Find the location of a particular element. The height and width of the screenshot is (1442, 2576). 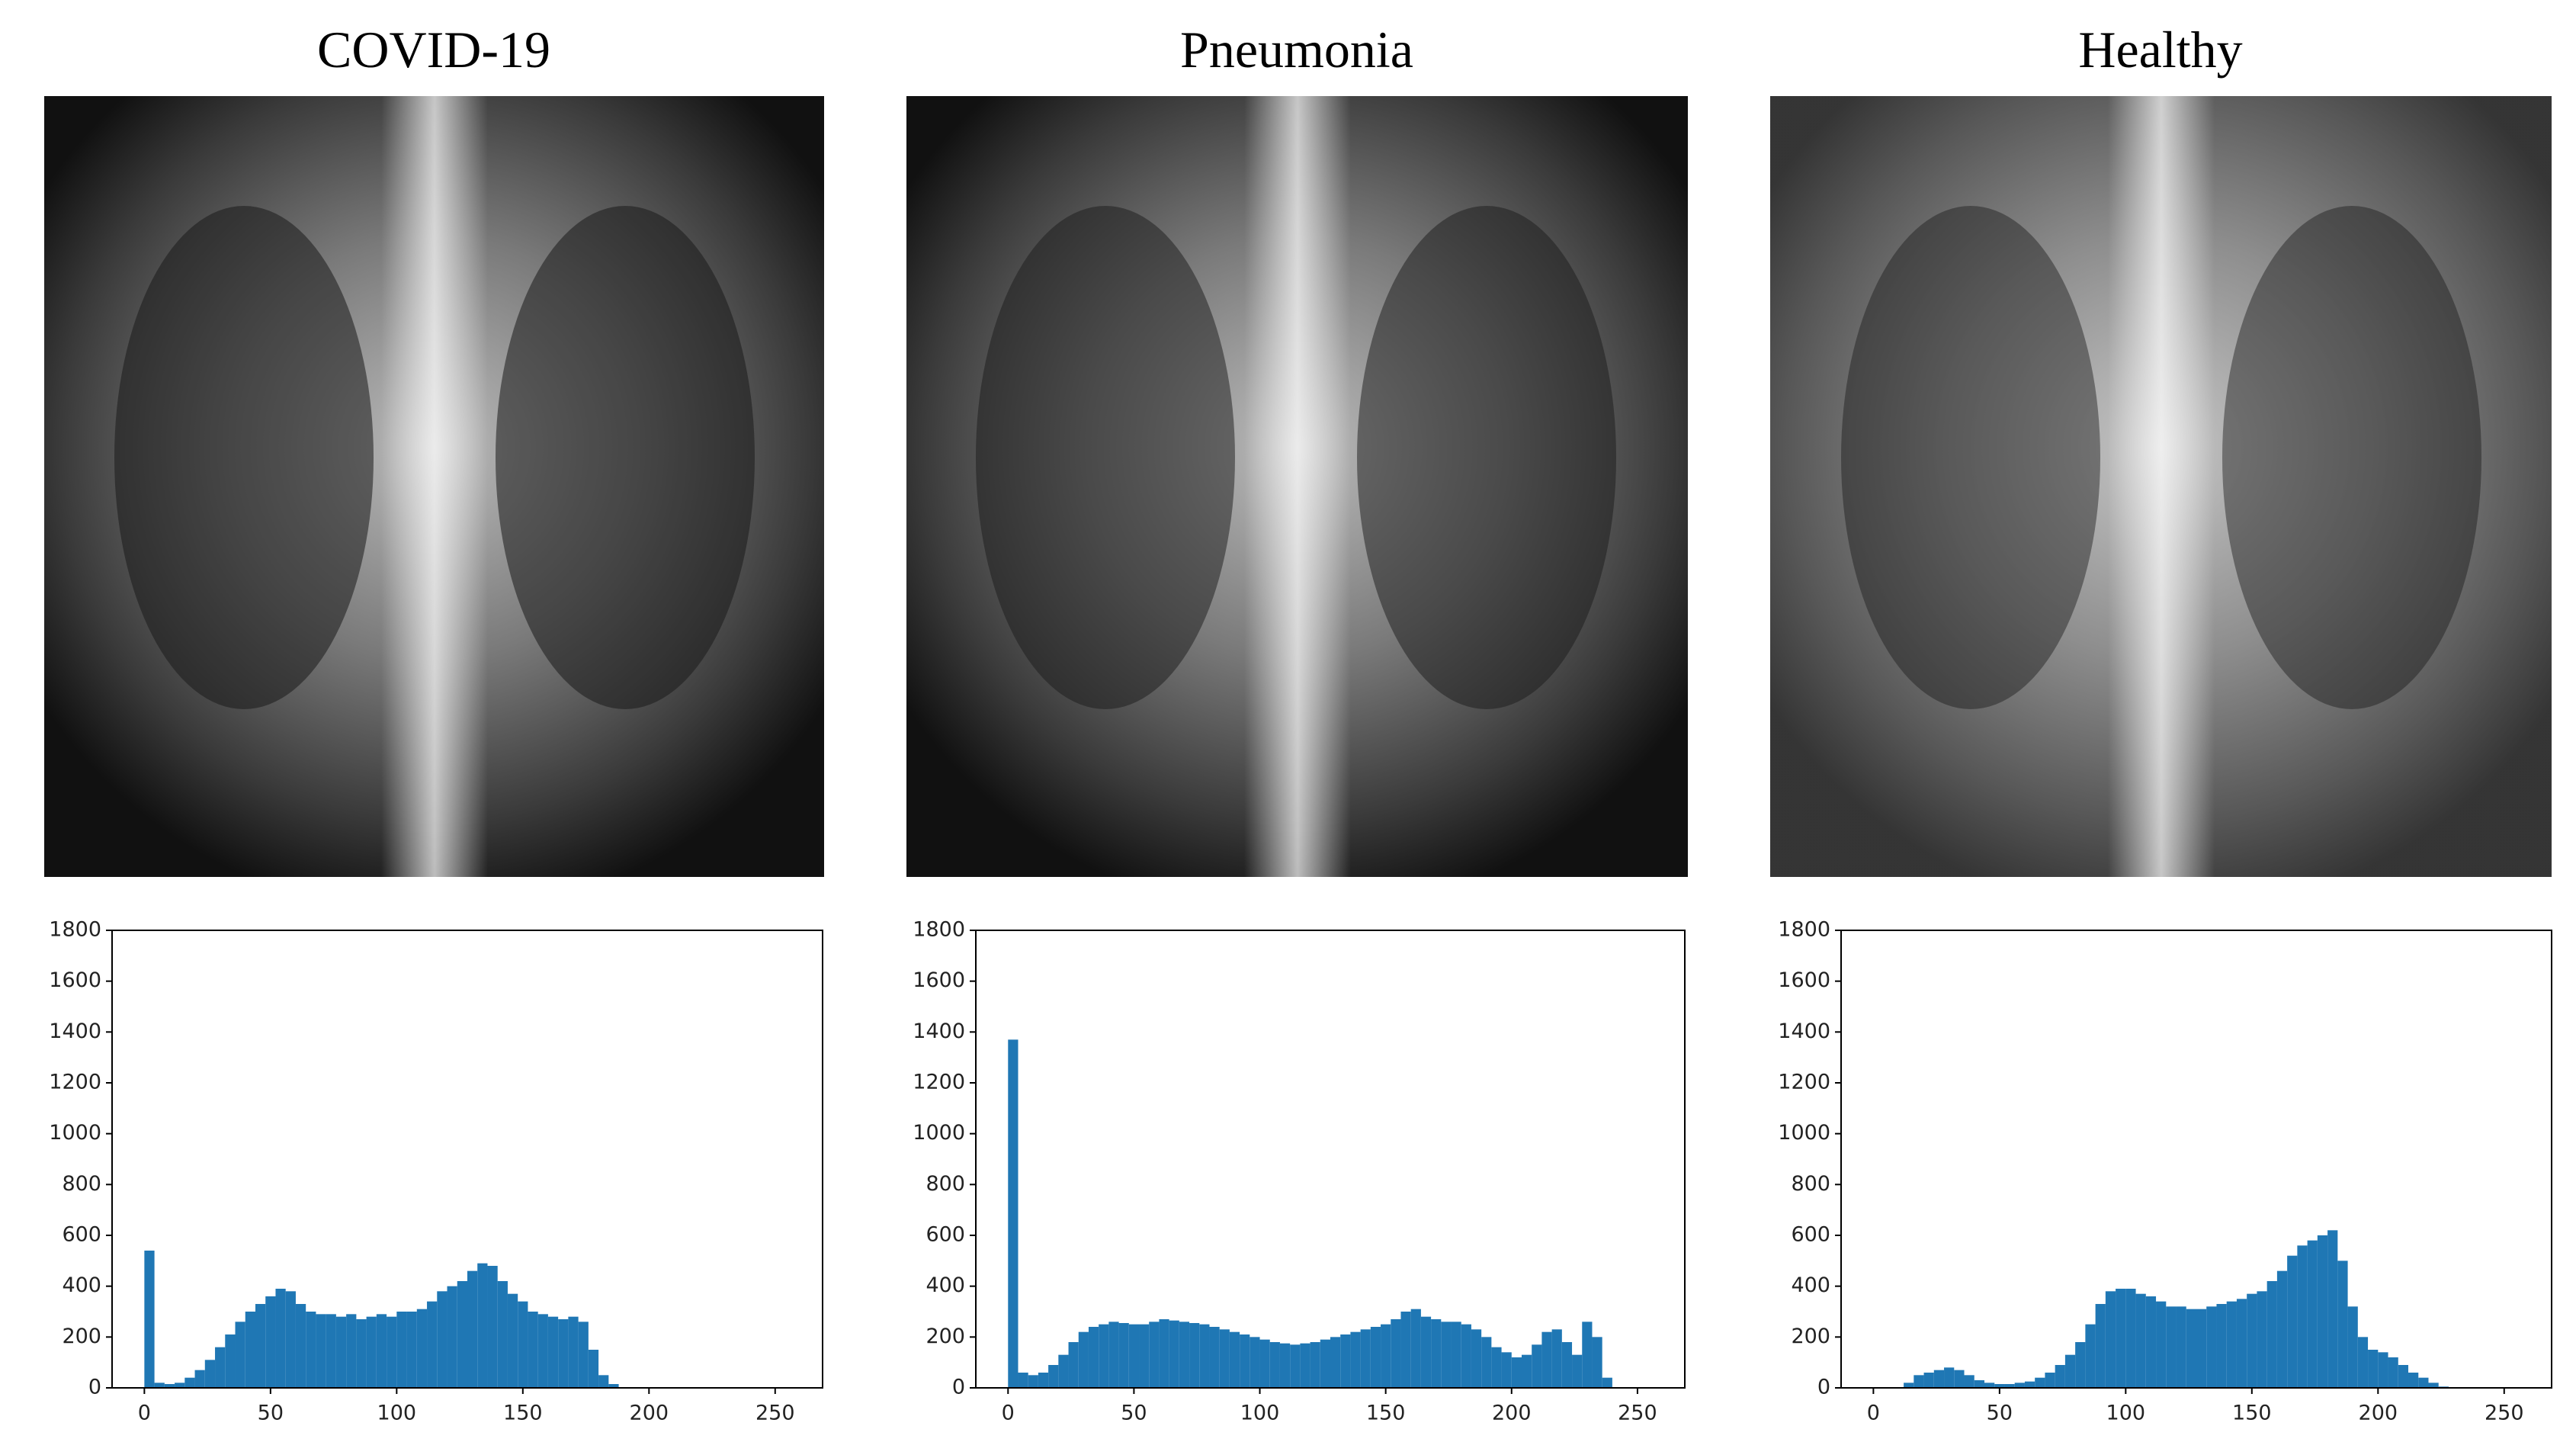

x-tick-label: 150 is located at coordinates (1386, 1414).